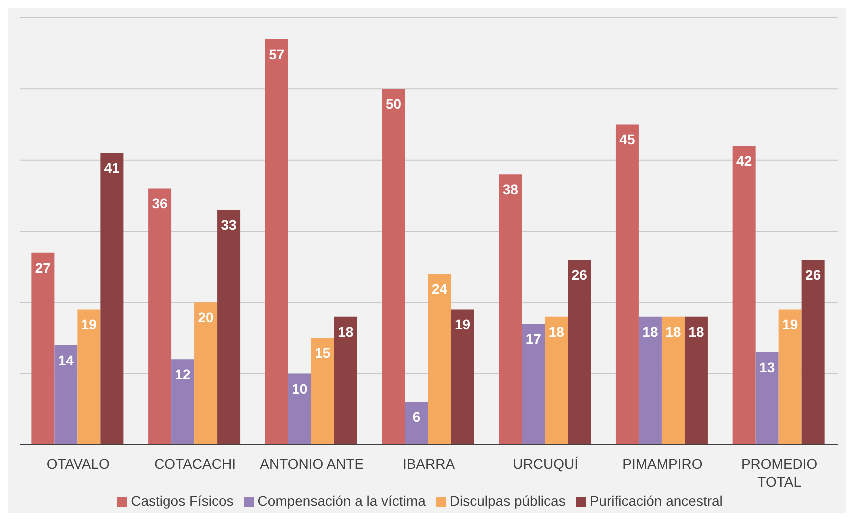  Describe the element at coordinates (779, 473) in the screenshot. I see `x-tick-label: PROMEDIO TOTAL` at that location.